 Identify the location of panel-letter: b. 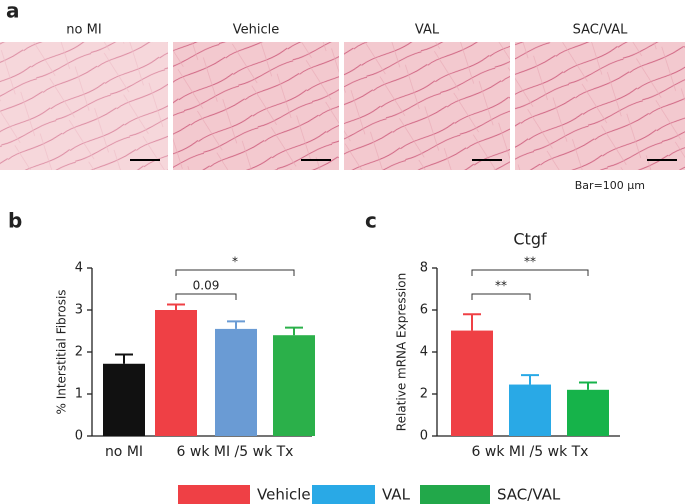
(15, 221).